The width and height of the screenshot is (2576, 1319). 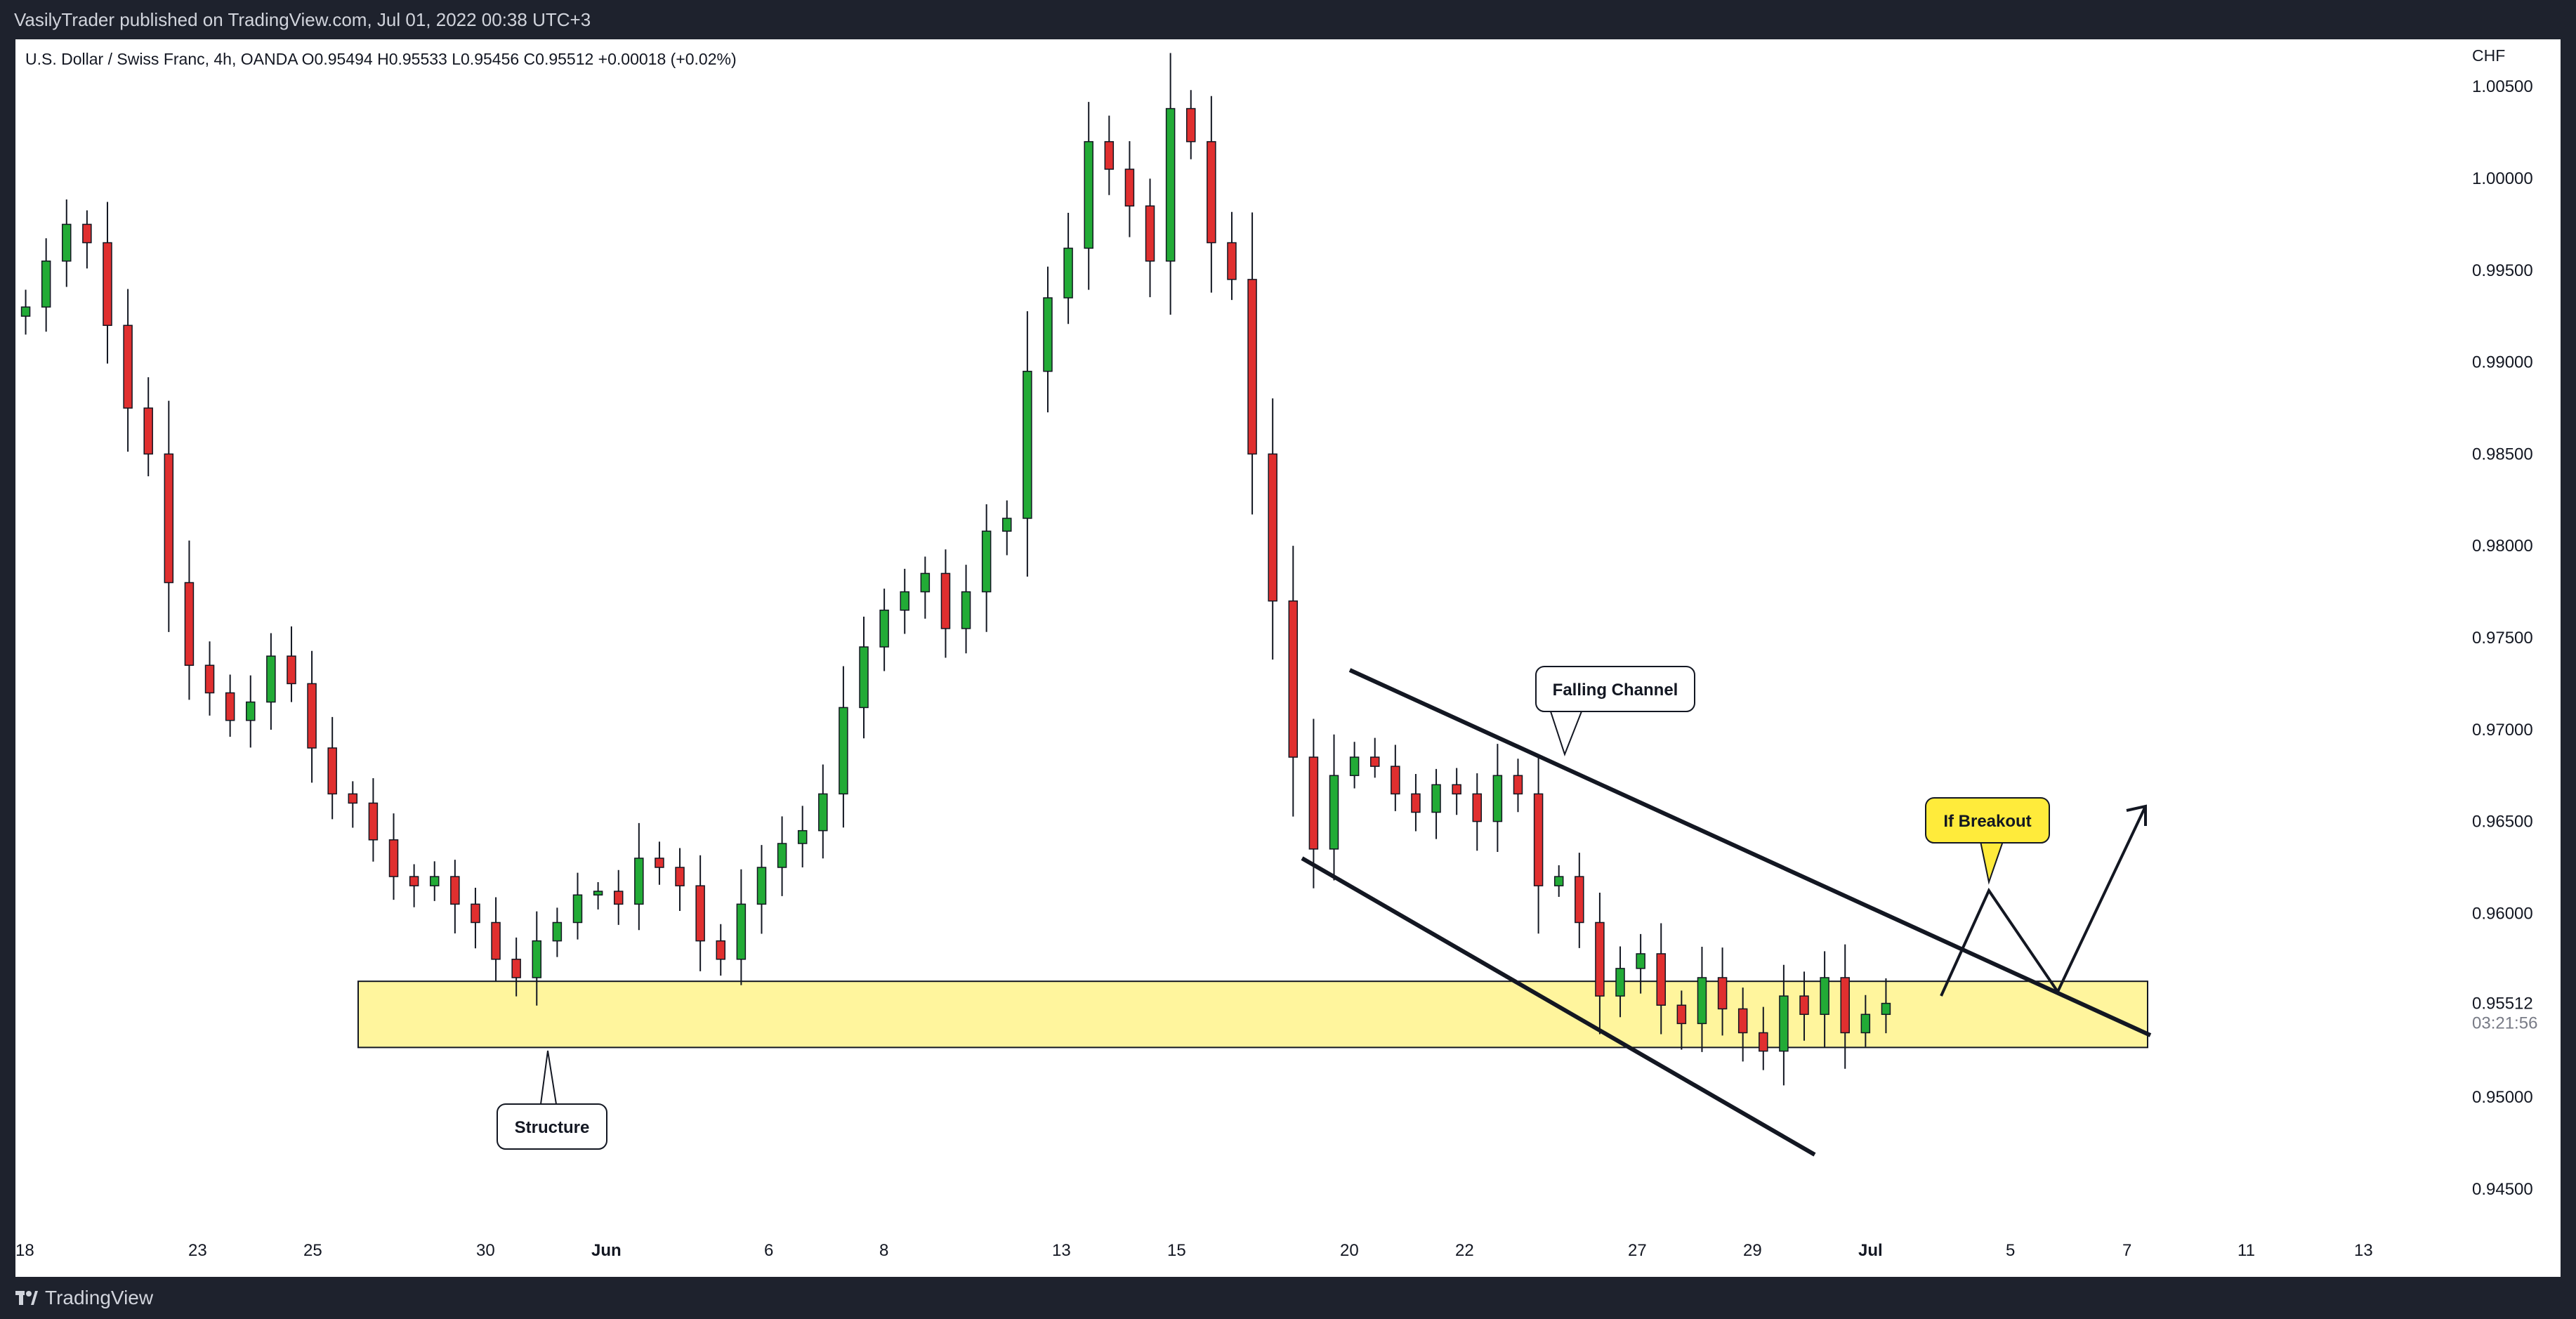 I want to click on channel-lower-line, so click(x=1558, y=1006).